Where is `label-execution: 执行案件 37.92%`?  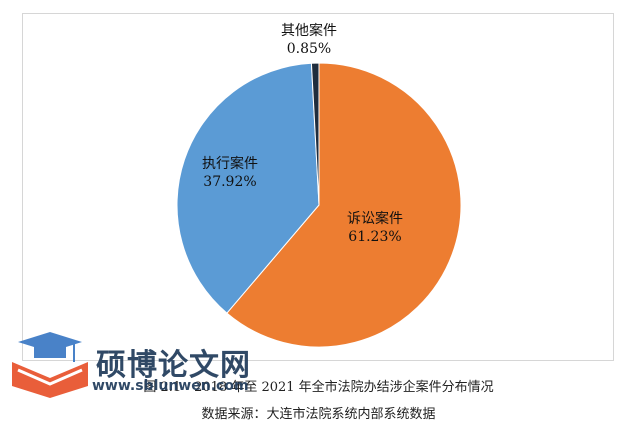 label-execution: 执行案件 37.92% is located at coordinates (230, 173).